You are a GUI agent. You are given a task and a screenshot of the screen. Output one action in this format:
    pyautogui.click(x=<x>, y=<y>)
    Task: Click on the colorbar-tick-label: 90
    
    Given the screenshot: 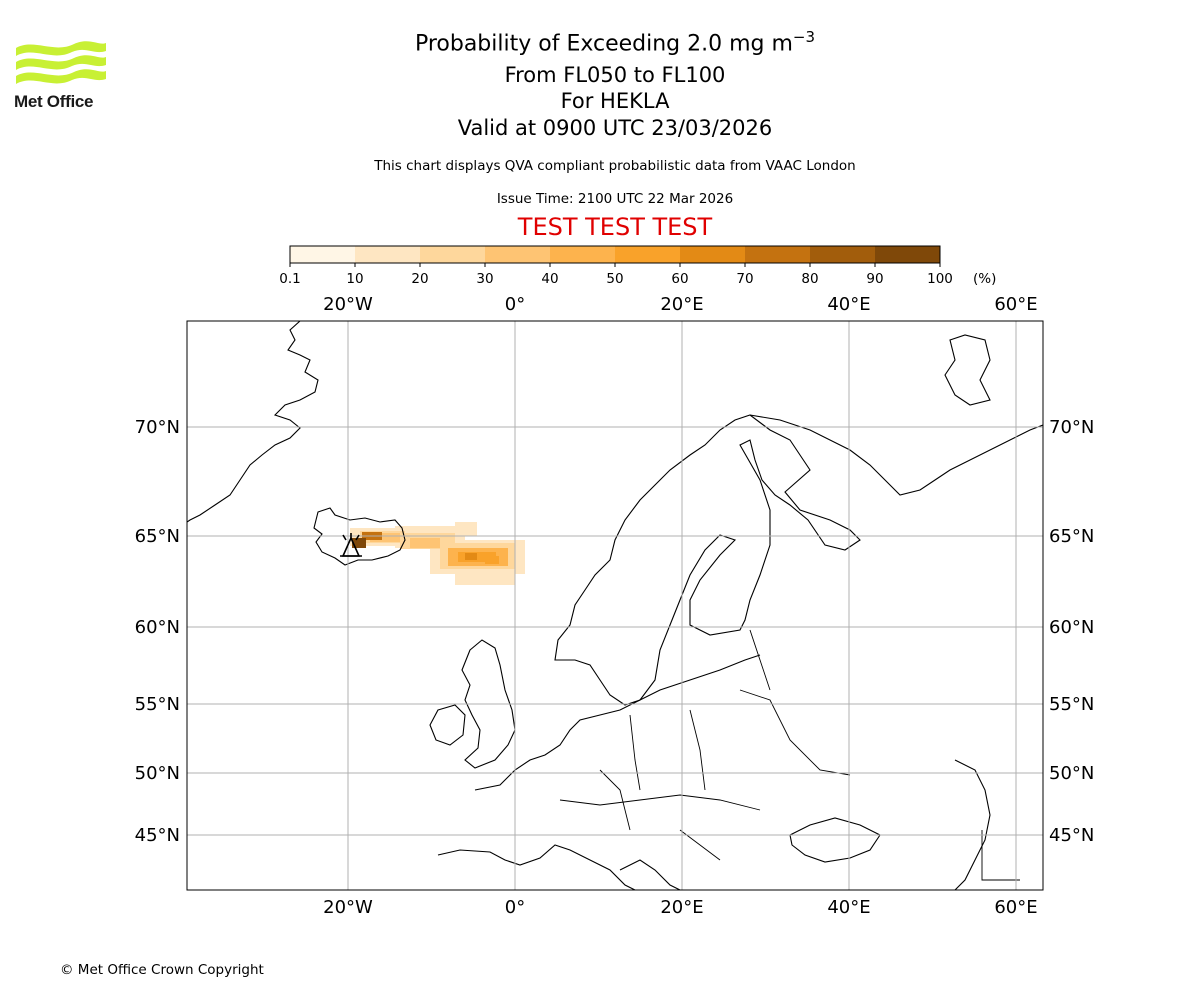 What is the action you would take?
    pyautogui.click(x=874, y=279)
    